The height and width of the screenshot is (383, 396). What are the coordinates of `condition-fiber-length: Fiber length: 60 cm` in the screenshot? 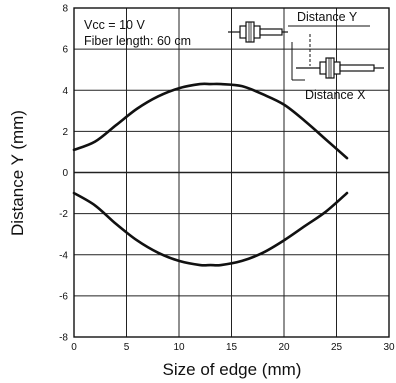 It's located at (137, 41).